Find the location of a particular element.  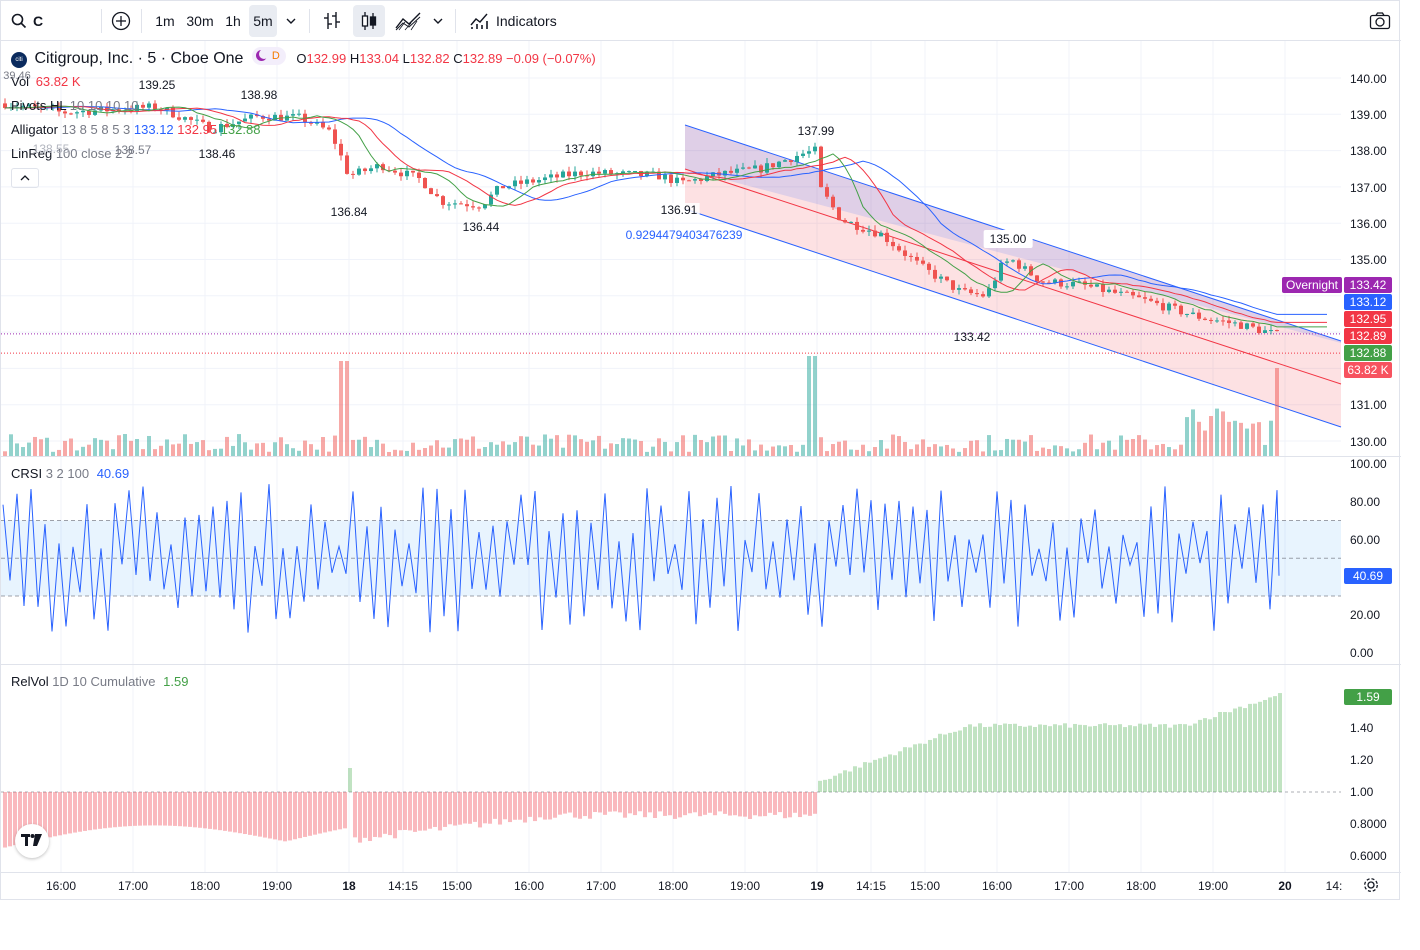

crsi-legend: CRSI 3 2 100 40.69 is located at coordinates (70, 473).